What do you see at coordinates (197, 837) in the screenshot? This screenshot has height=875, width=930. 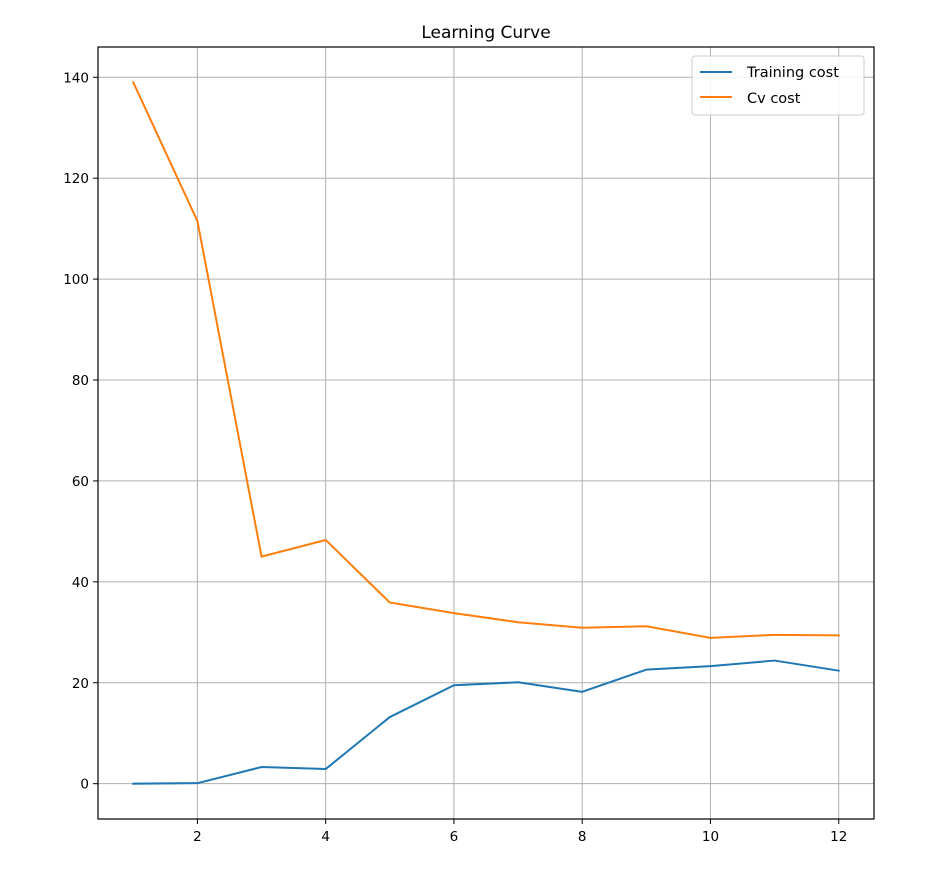 I see `x-tick-label: 2` at bounding box center [197, 837].